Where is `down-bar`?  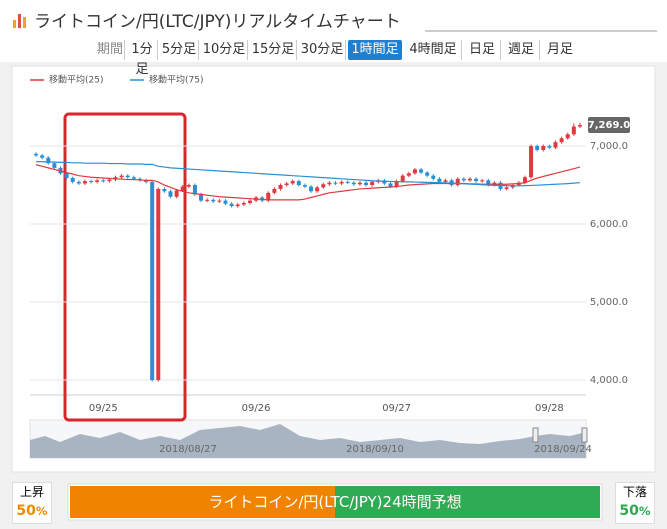 down-bar is located at coordinates (467, 502).